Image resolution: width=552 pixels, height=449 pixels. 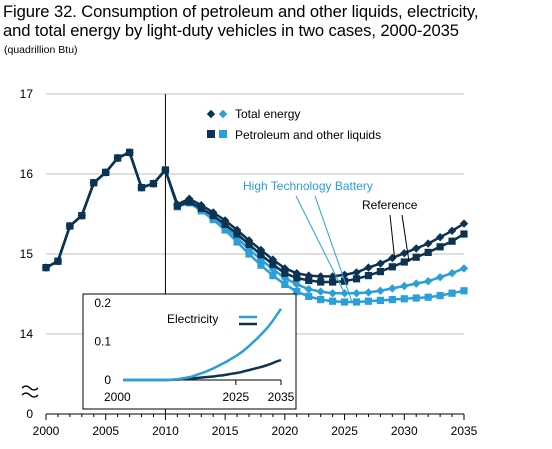 What do you see at coordinates (211, 114) in the screenshot?
I see `legend-marker-reference-total` at bounding box center [211, 114].